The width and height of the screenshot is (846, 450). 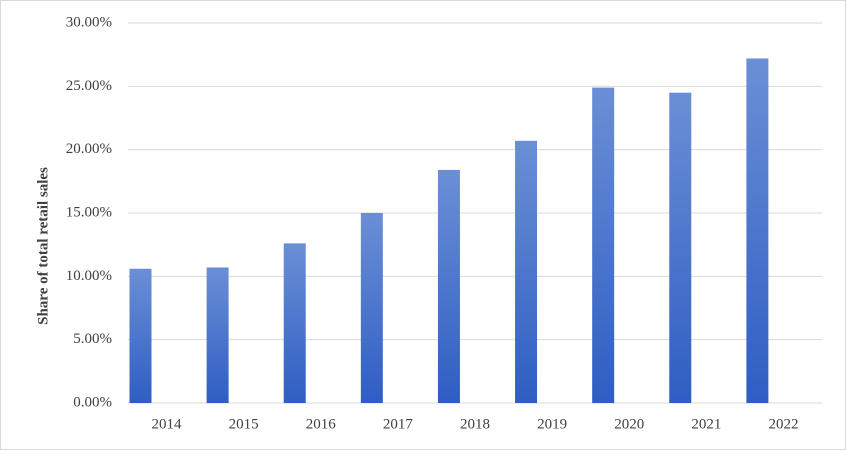 What do you see at coordinates (89, 212) in the screenshot?
I see `y-tick-label: 15.00%` at bounding box center [89, 212].